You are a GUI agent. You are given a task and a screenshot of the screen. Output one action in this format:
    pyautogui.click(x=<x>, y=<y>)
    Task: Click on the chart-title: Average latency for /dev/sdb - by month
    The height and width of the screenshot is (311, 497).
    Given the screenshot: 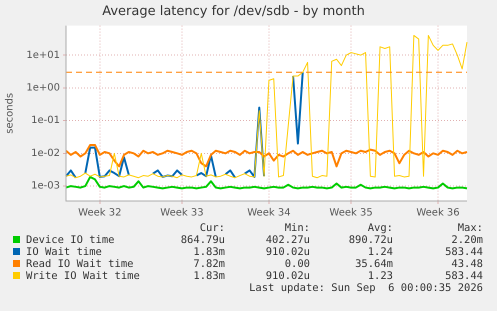 What is the action you would take?
    pyautogui.click(x=233, y=12)
    